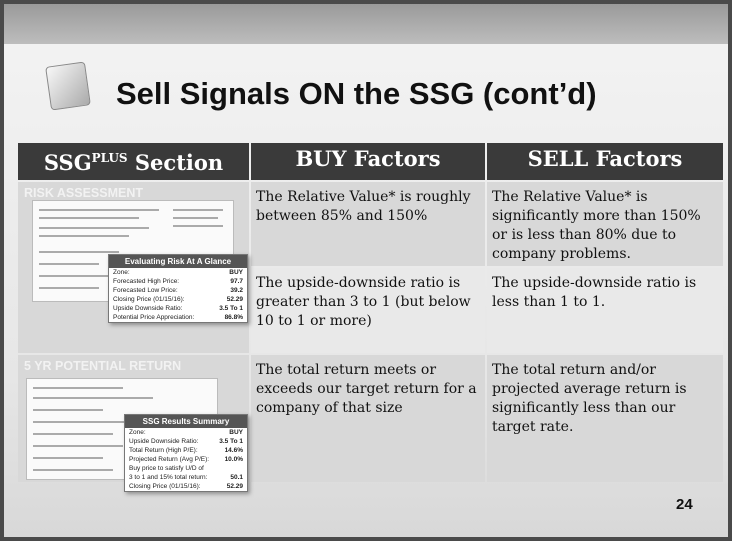 Image resolution: width=732 pixels, height=541 pixels. Describe the element at coordinates (166, 468) in the screenshot. I see `inset-label: Buy price to satisfy U/D of` at that location.